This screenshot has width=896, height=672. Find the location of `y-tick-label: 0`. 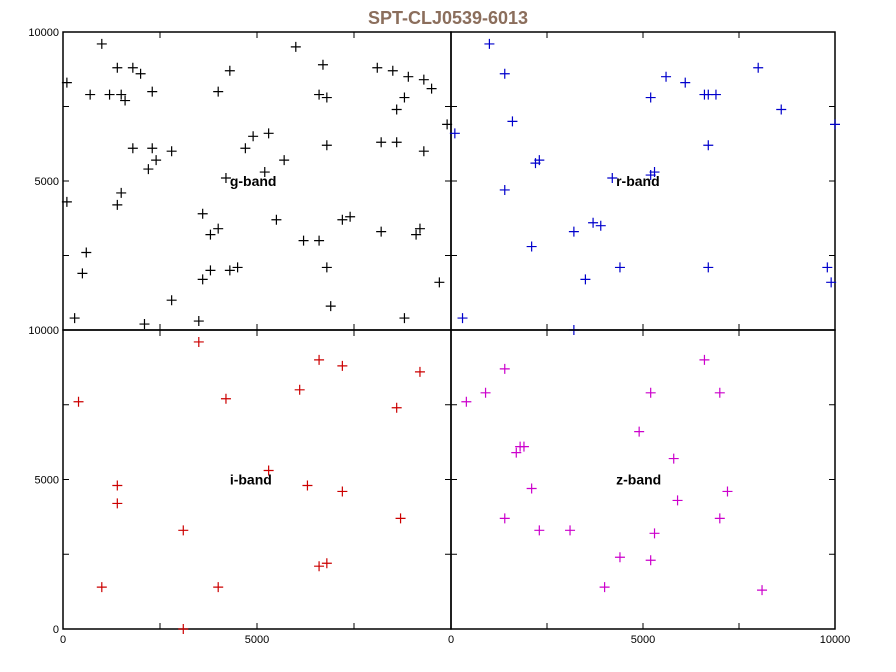

y-tick-label: 0 is located at coordinates (56, 630).